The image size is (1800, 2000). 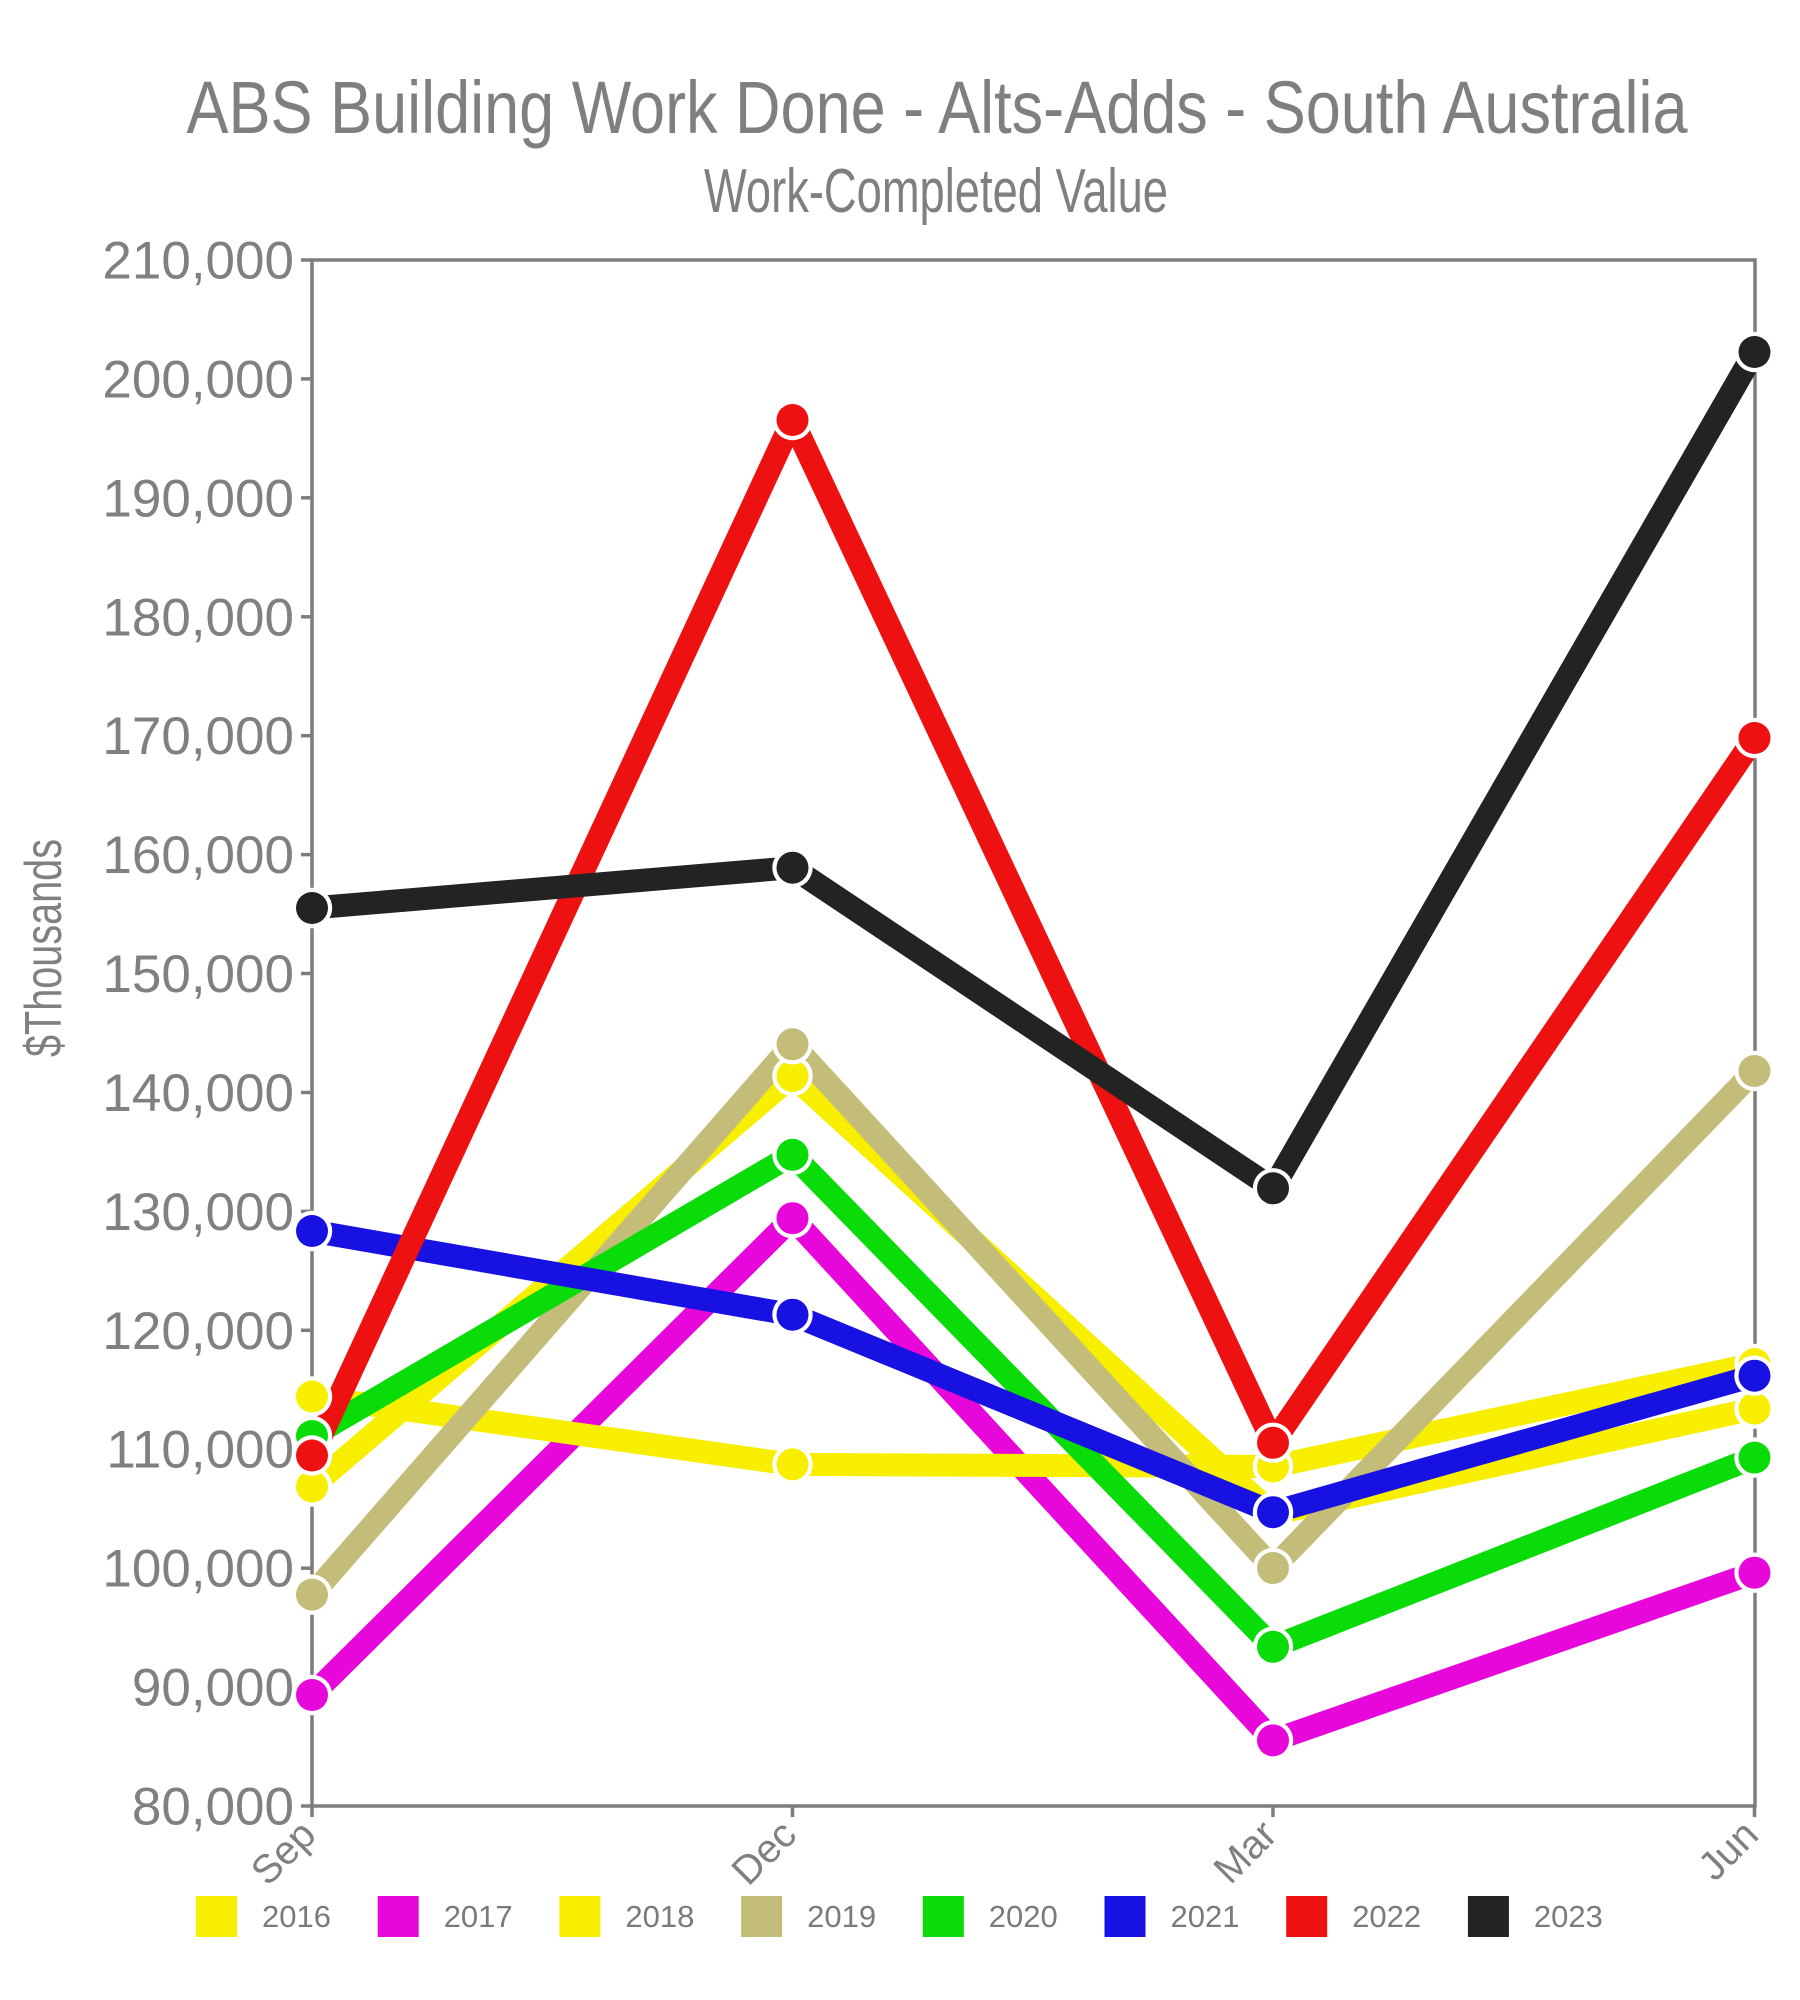 I want to click on svg-text: 2019, so click(x=841, y=1916).